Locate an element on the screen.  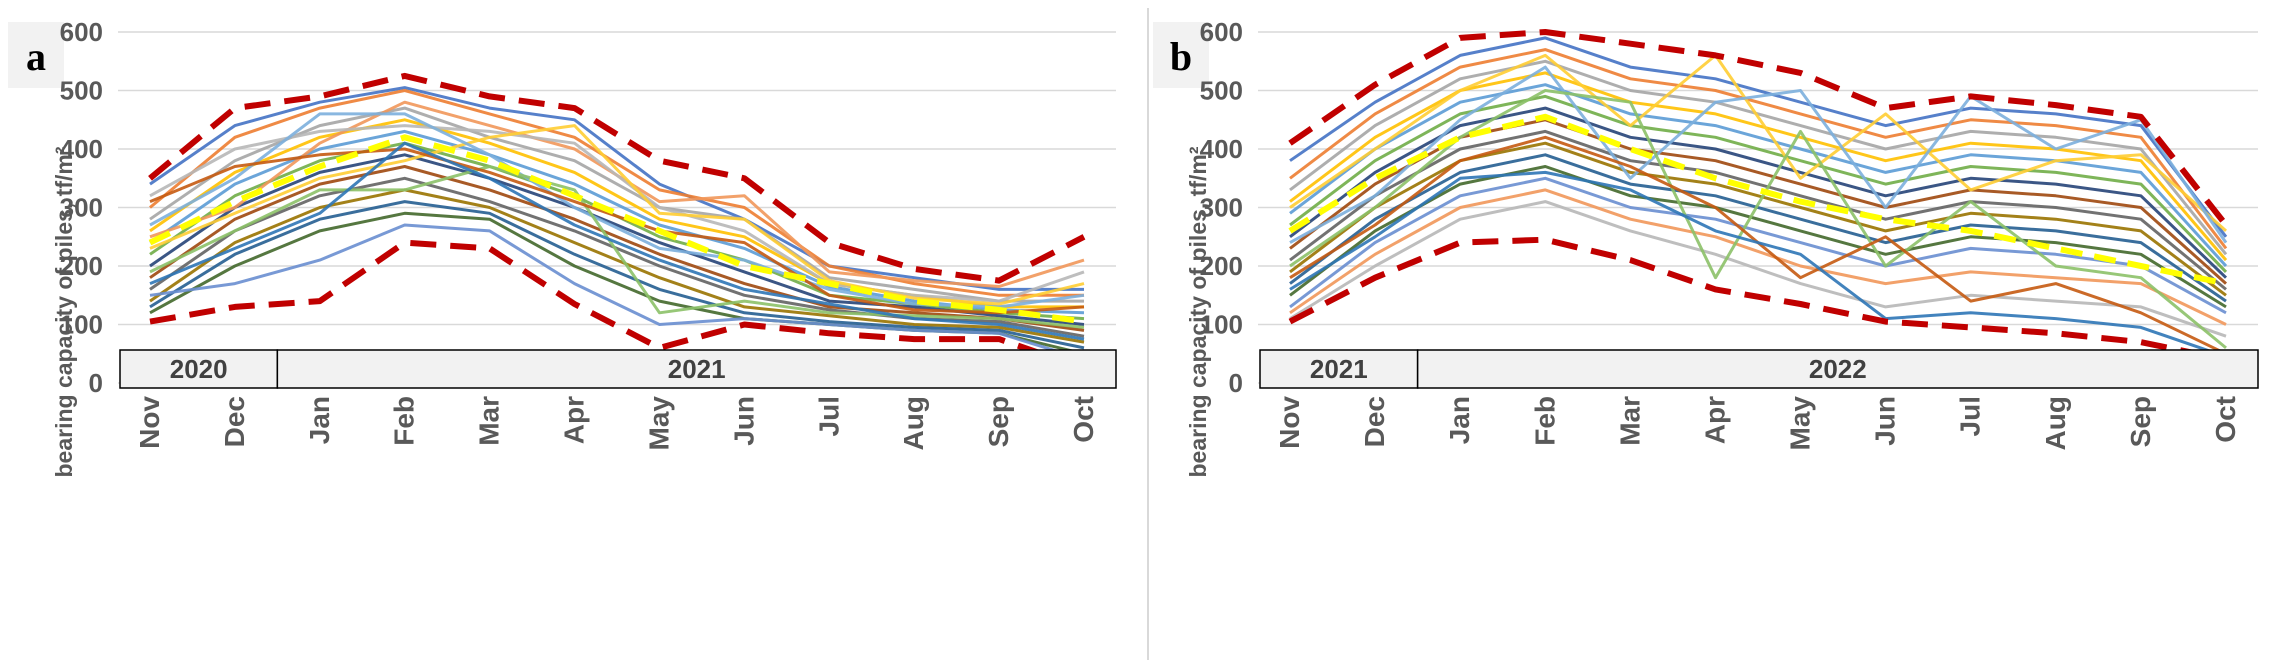
year-label: 2022 is located at coordinates (1838, 369).